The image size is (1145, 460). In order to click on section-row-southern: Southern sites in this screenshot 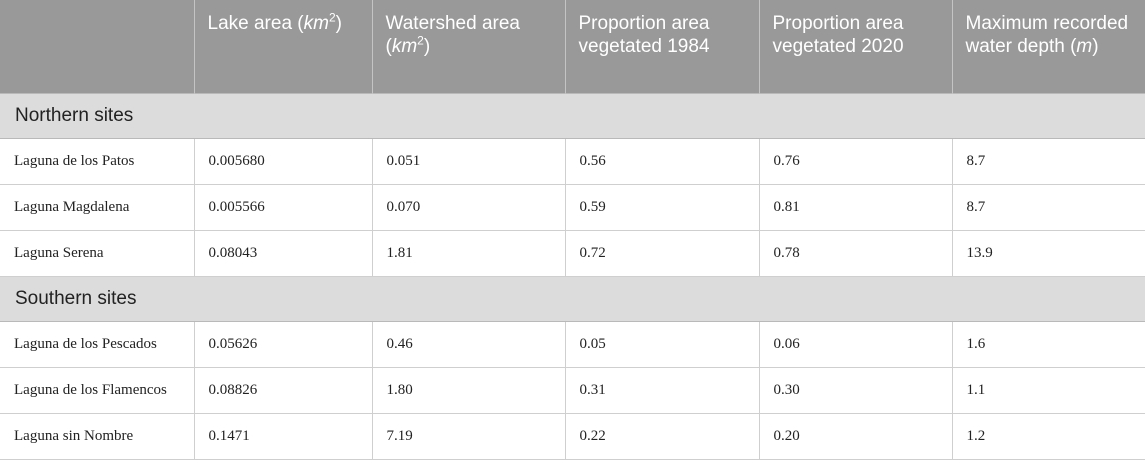, I will do `click(572, 298)`.